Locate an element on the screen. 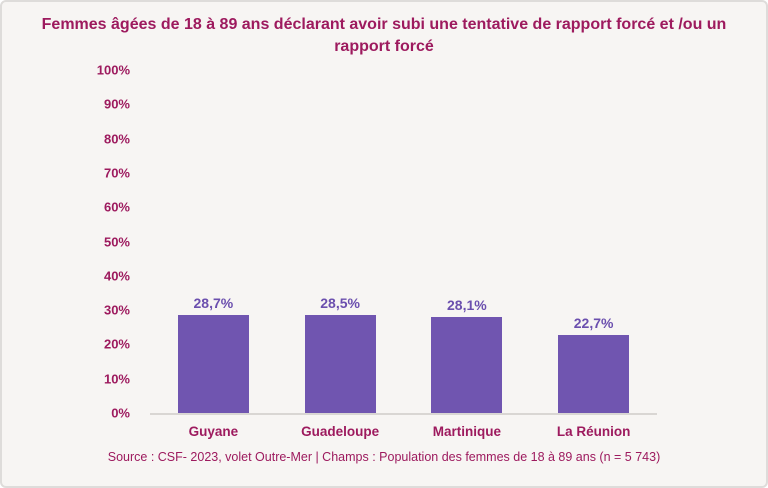  y-tick-label: 80% is located at coordinates (116, 139).